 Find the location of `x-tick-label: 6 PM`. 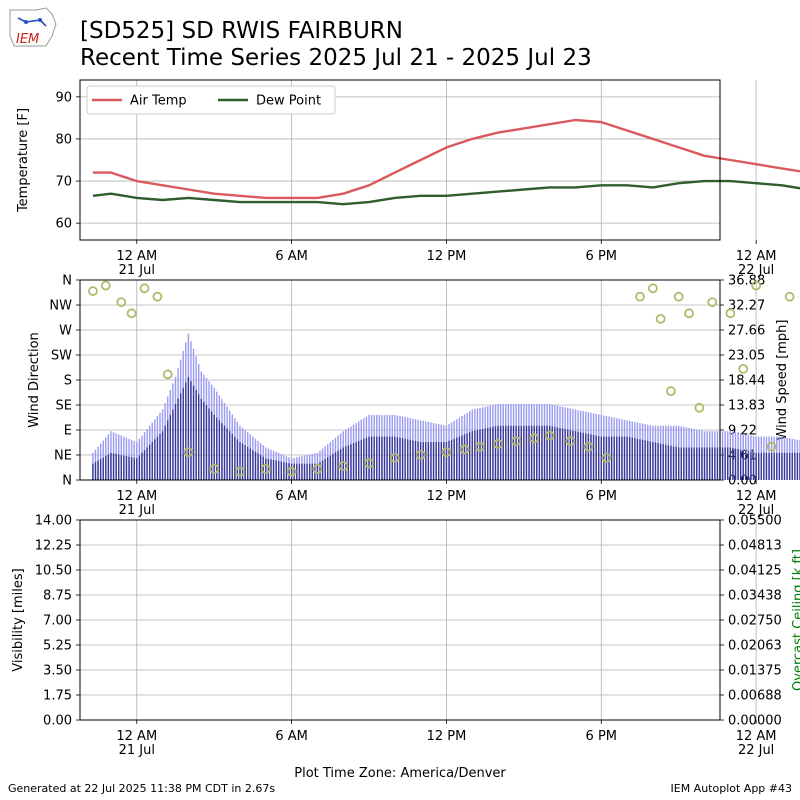

x-tick-label: 6 PM is located at coordinates (601, 496).